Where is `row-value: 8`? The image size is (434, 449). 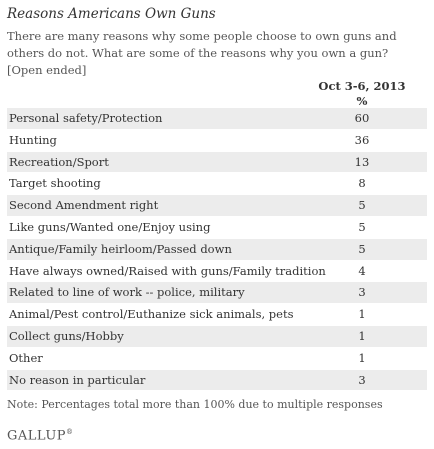 row-value: 8 is located at coordinates (362, 183).